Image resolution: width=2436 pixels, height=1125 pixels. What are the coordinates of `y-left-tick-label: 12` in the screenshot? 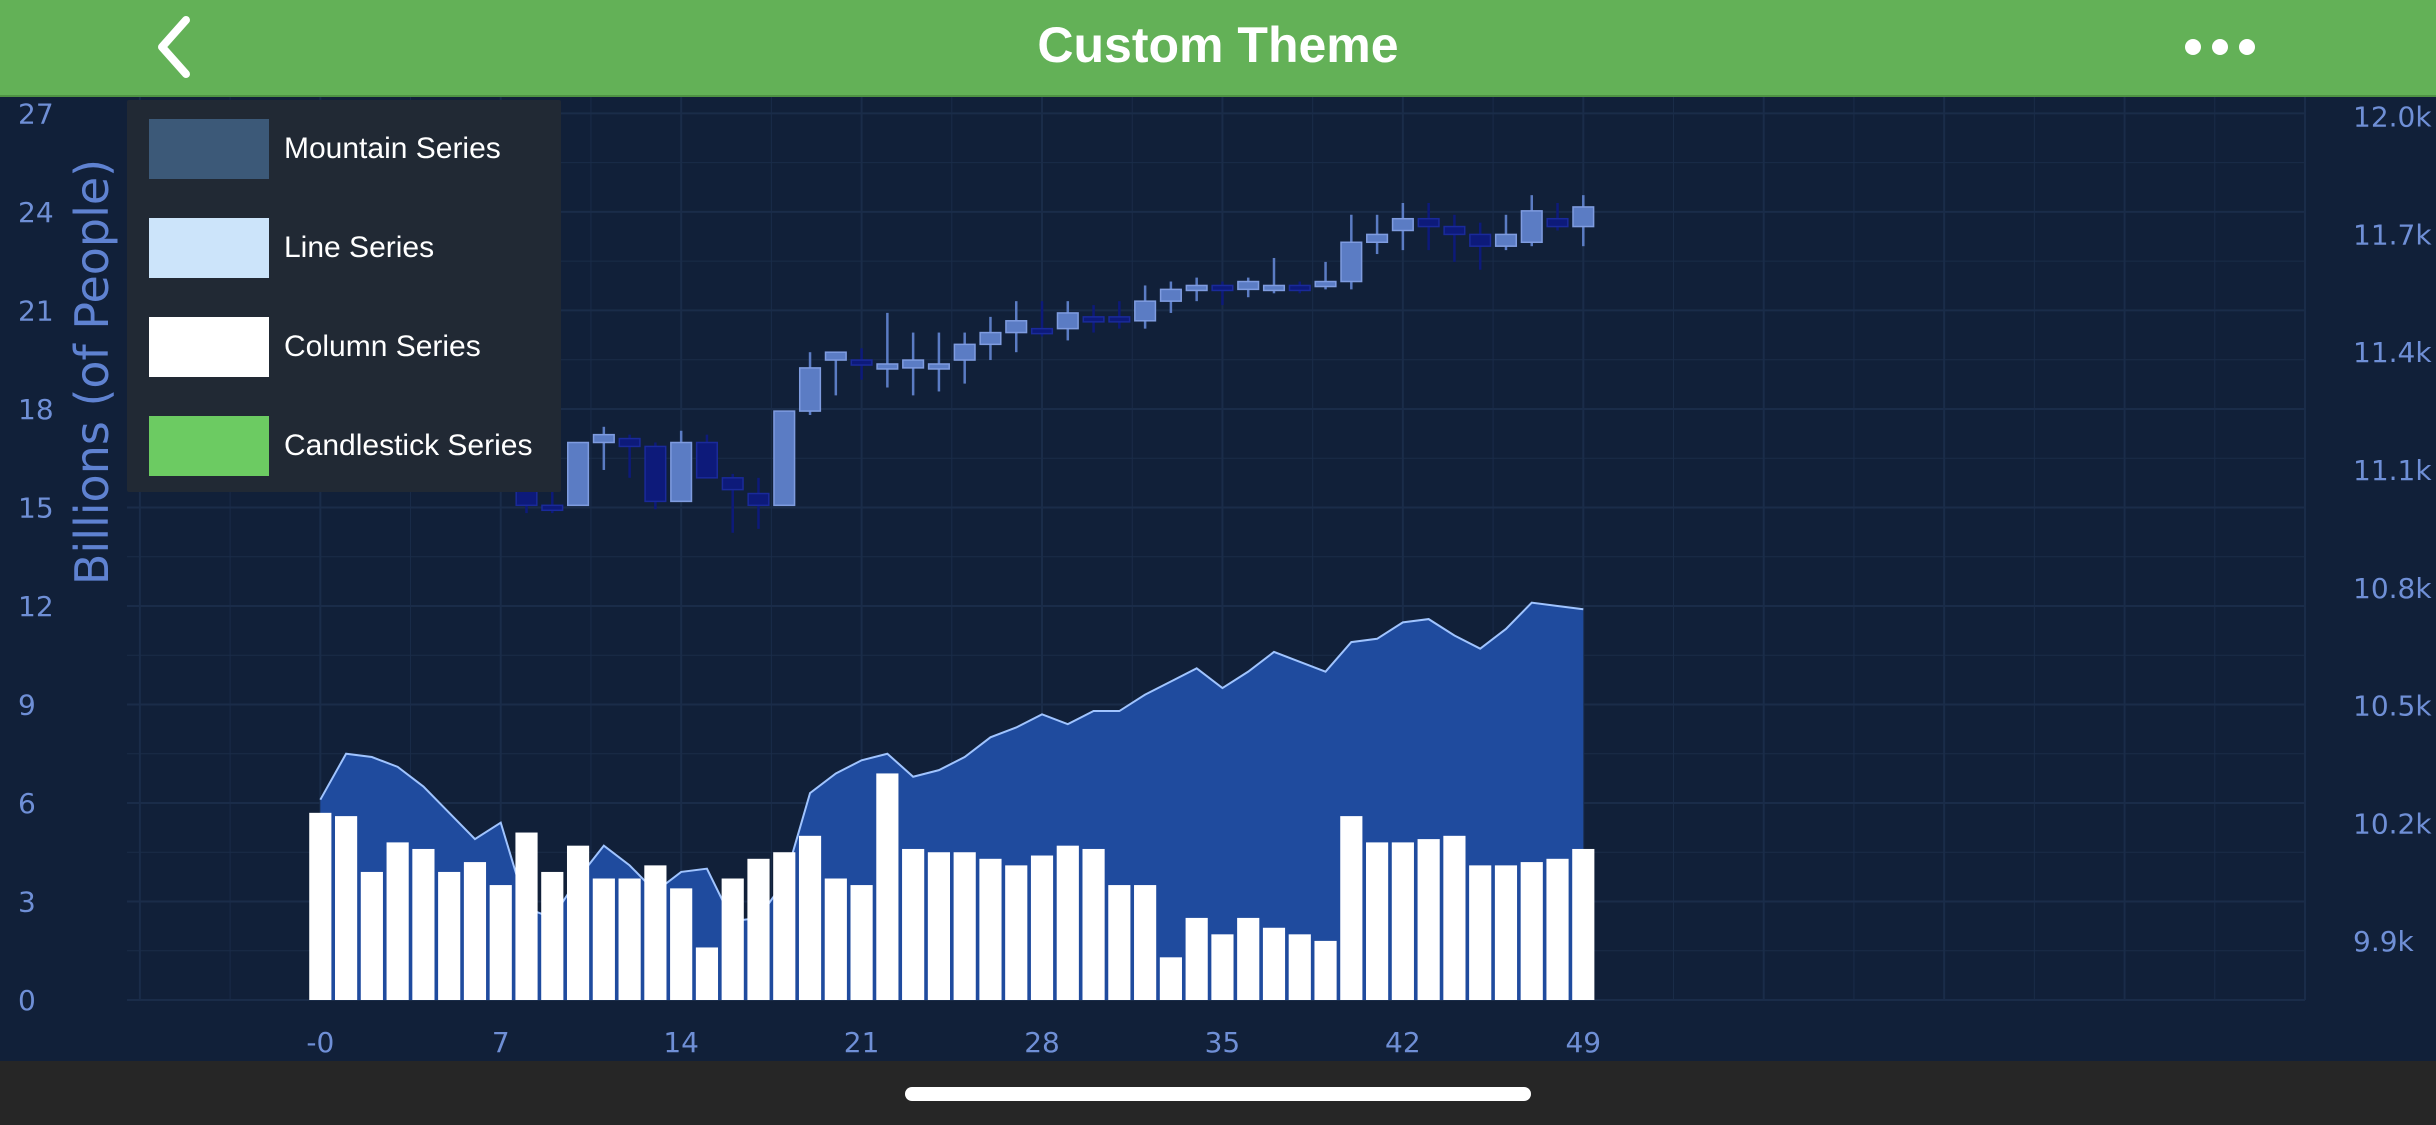 It's located at (36, 606).